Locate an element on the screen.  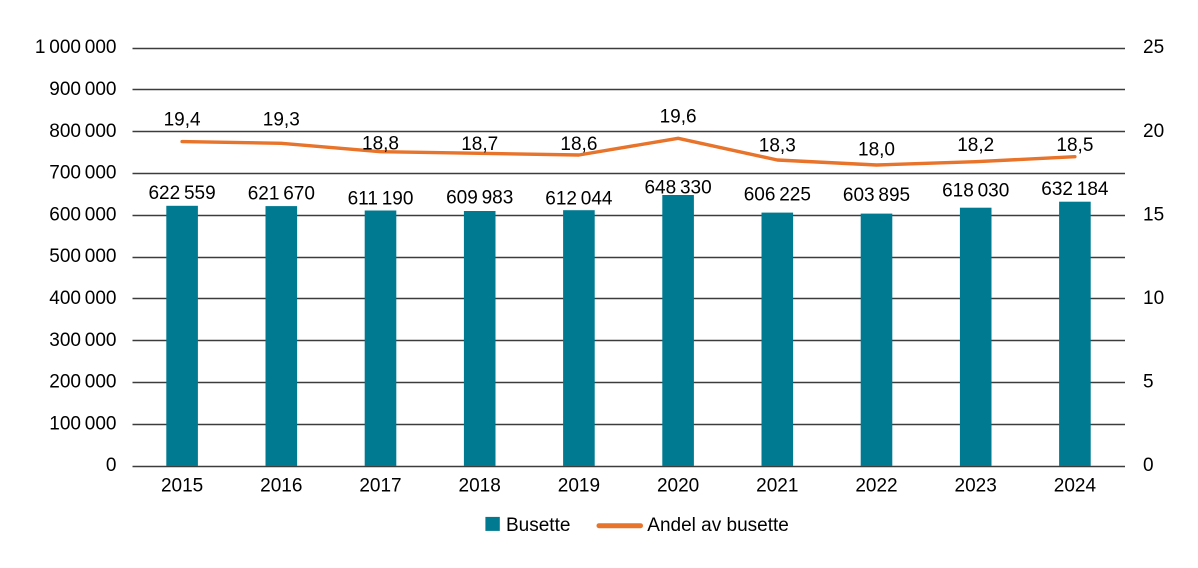
svg-text: 2016 is located at coordinates (281, 486).